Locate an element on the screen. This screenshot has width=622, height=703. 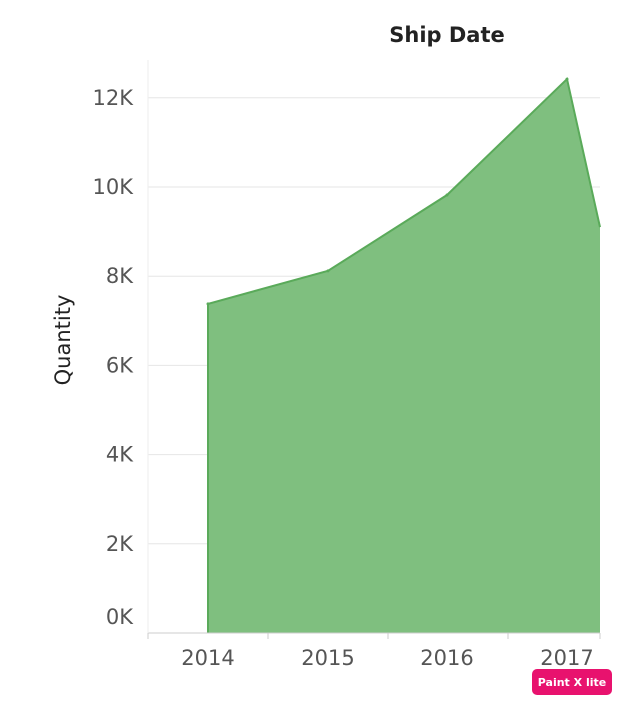
watermark-text: Paint X lite is located at coordinates (572, 682).